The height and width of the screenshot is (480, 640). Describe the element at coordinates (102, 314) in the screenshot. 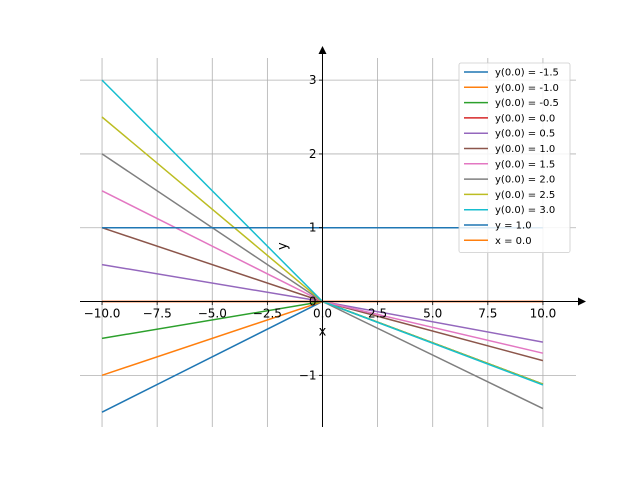

I see `x-tick-label-0: −10.0` at that location.